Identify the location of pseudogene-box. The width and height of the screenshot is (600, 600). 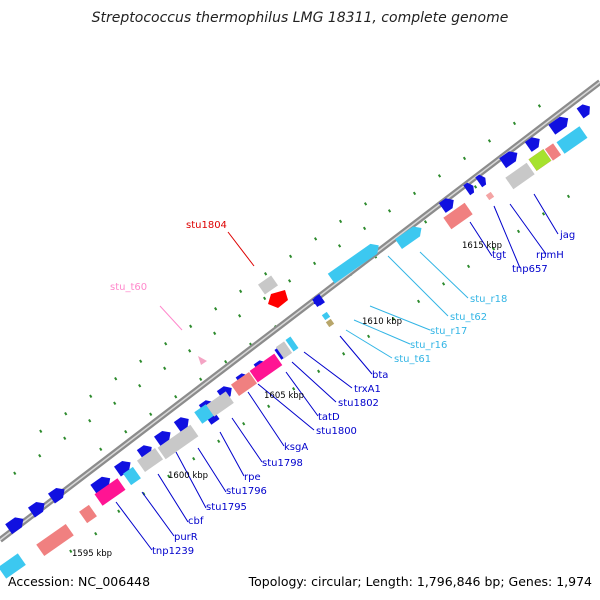
(268, 285).